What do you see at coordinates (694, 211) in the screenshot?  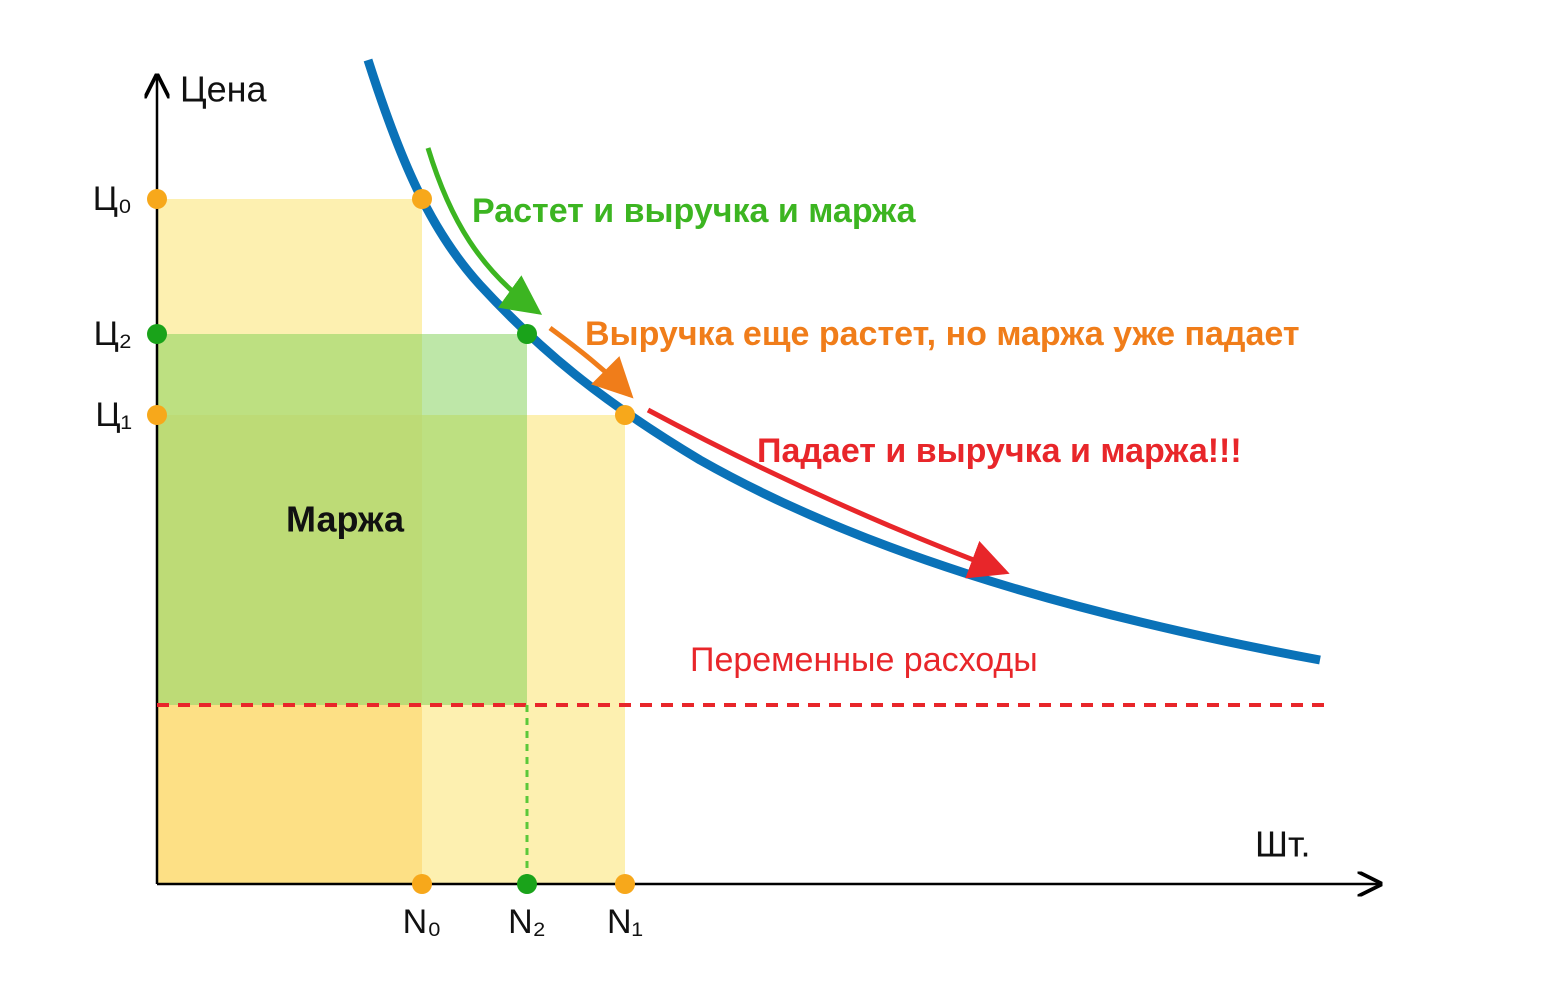 I see `annotation: Растет и выручка и маржа` at bounding box center [694, 211].